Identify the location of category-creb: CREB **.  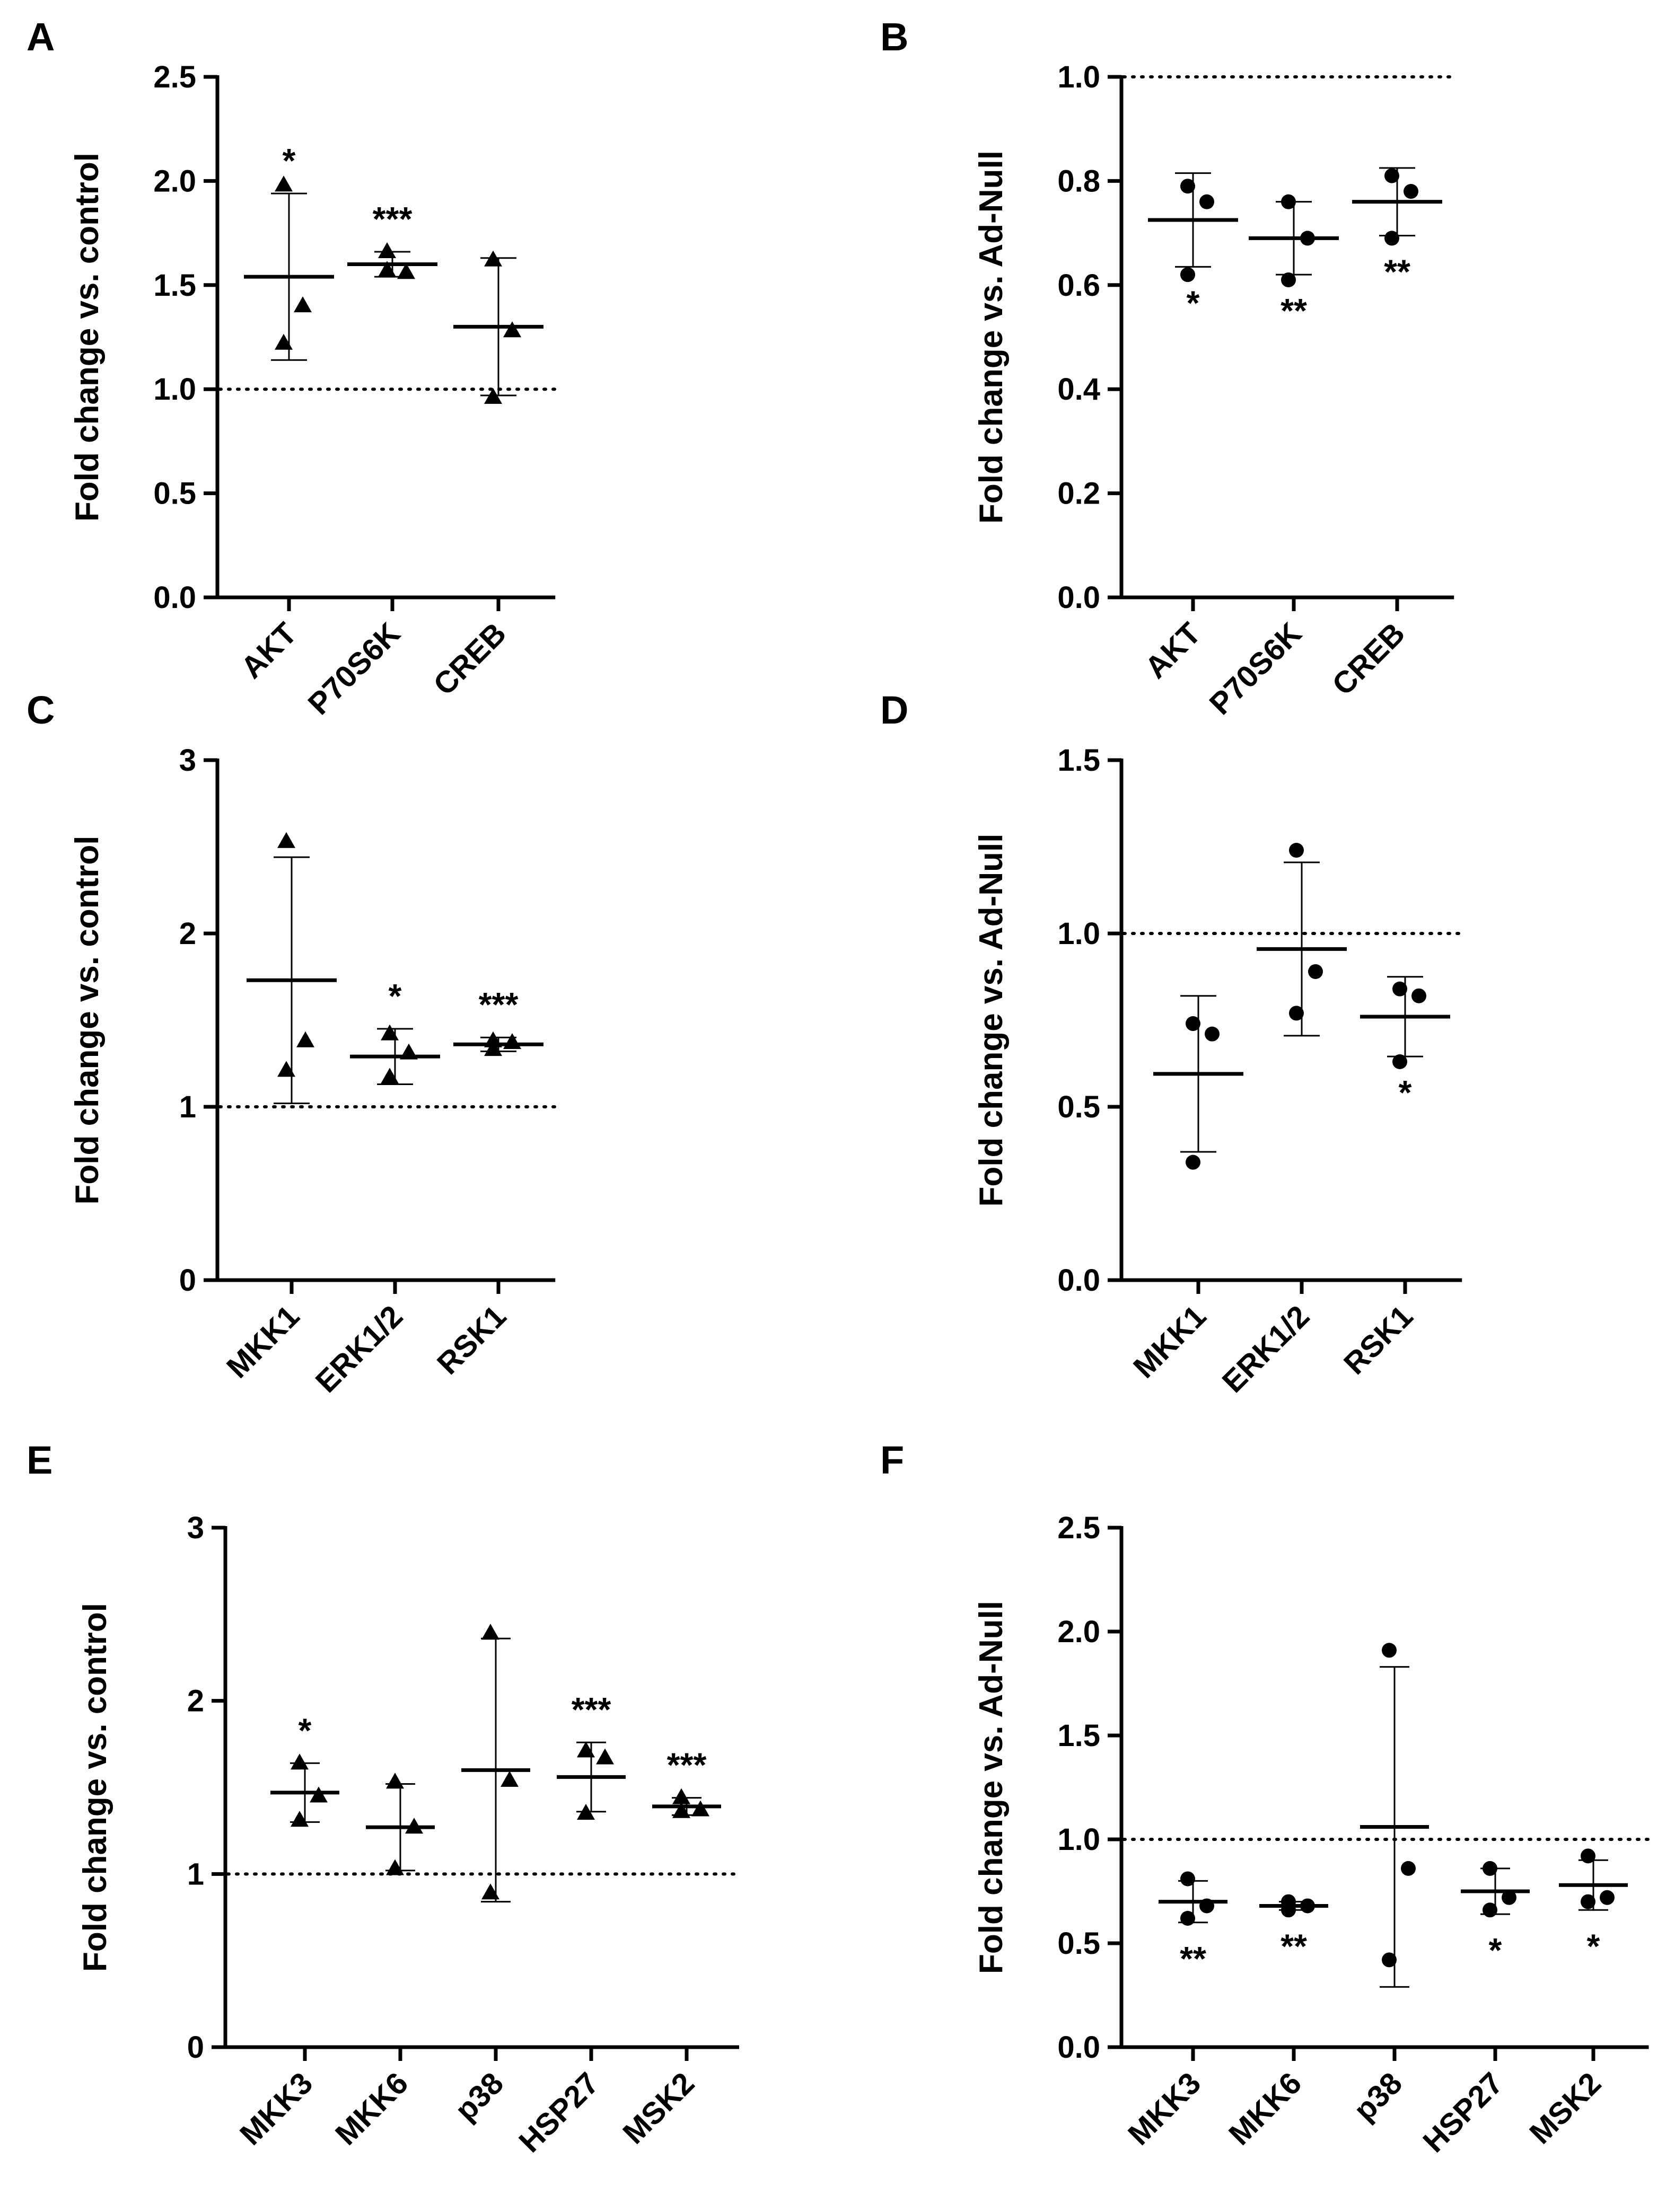
(1384, 434).